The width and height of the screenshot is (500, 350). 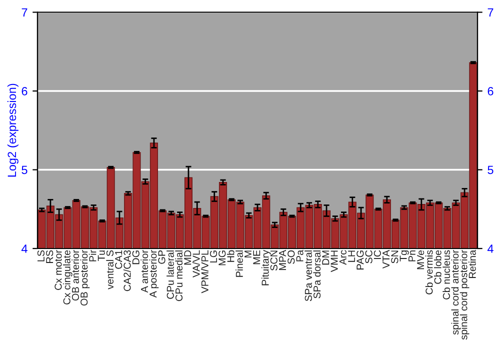 What do you see at coordinates (334, 261) in the screenshot?
I see `x-tick-label: VMH` at bounding box center [334, 261].